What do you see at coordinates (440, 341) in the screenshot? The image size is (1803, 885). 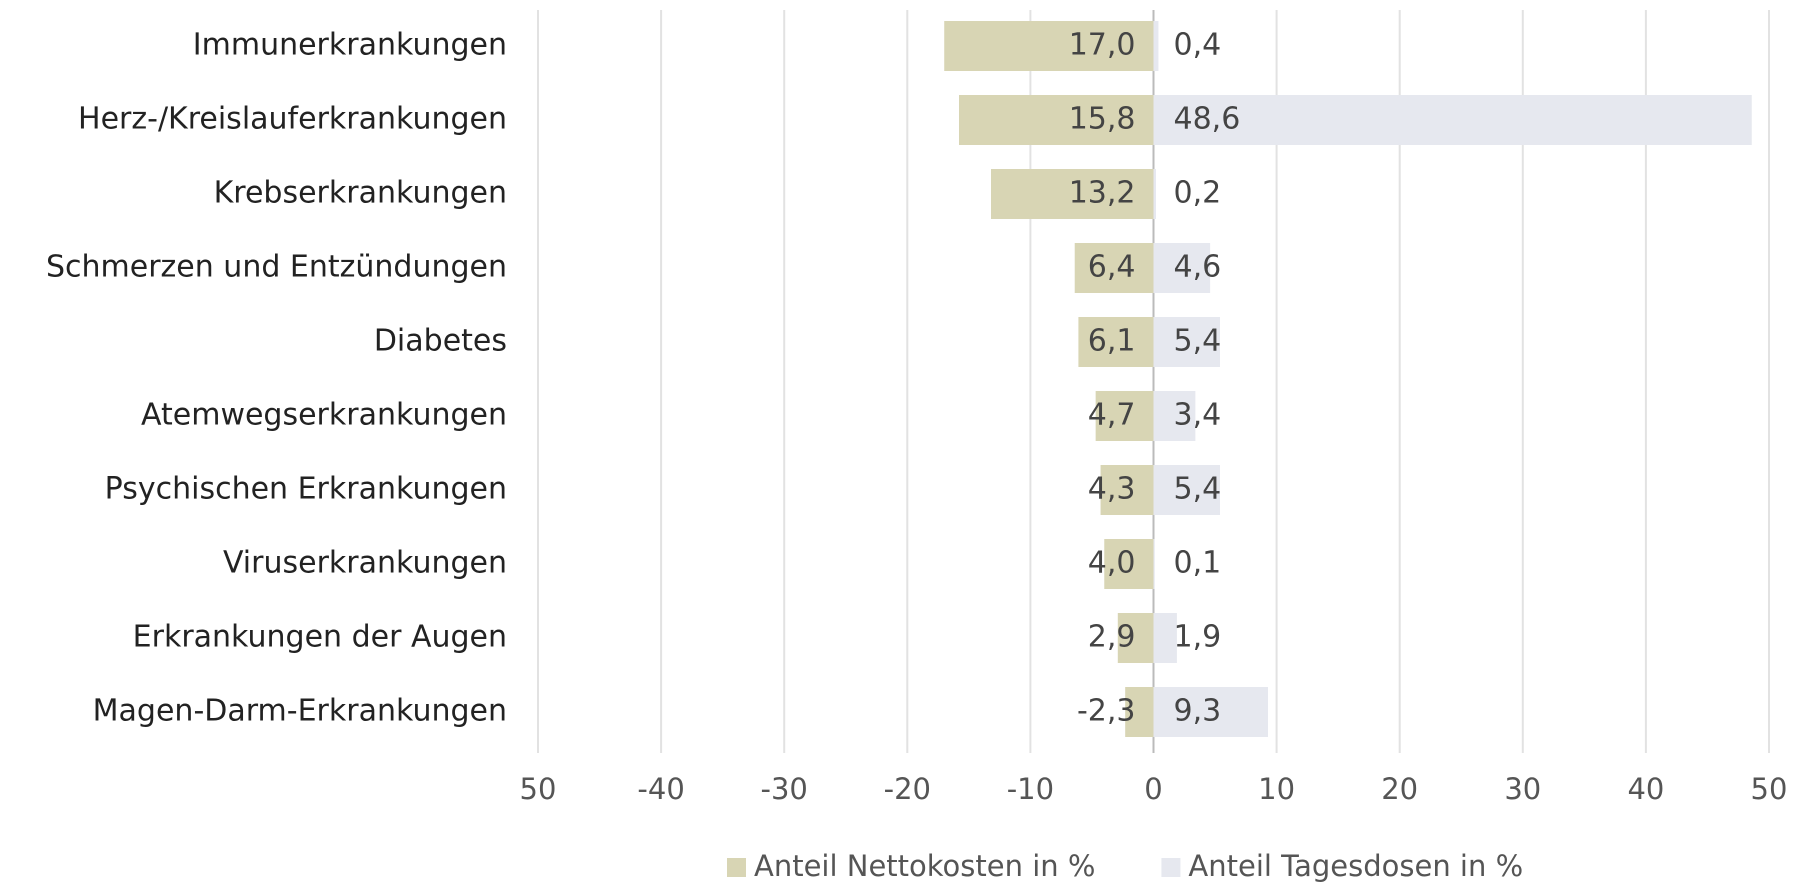 I see `category-label: Diabetes` at bounding box center [440, 341].